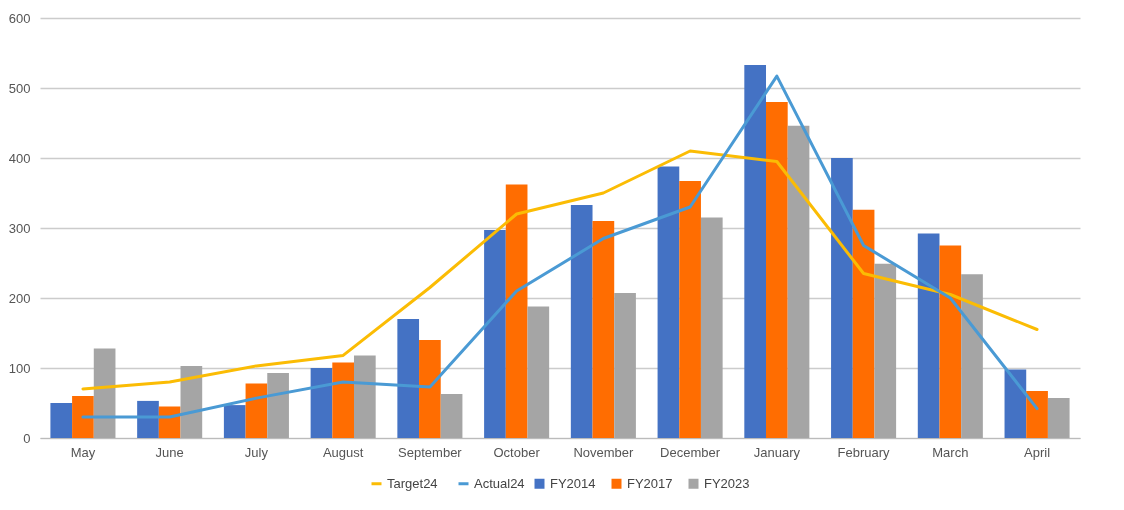  I want to click on x-tick-label: December, so click(690, 452).